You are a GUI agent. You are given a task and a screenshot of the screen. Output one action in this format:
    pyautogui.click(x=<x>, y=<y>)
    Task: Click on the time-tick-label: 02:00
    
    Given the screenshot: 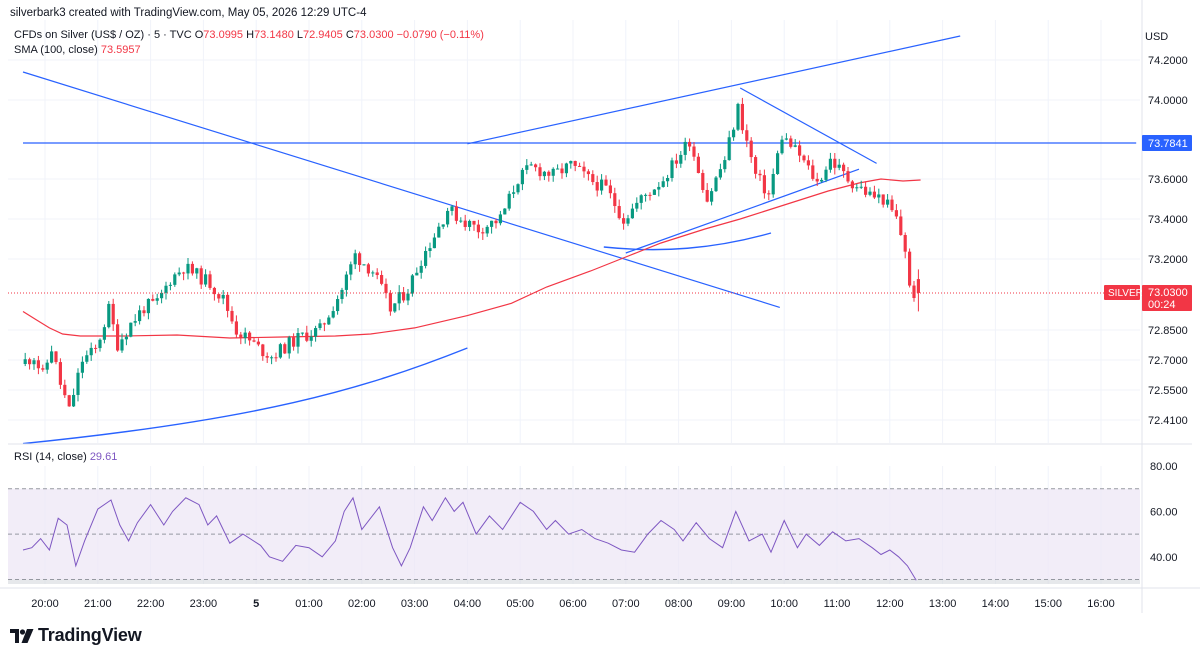 What is the action you would take?
    pyautogui.click(x=362, y=604)
    